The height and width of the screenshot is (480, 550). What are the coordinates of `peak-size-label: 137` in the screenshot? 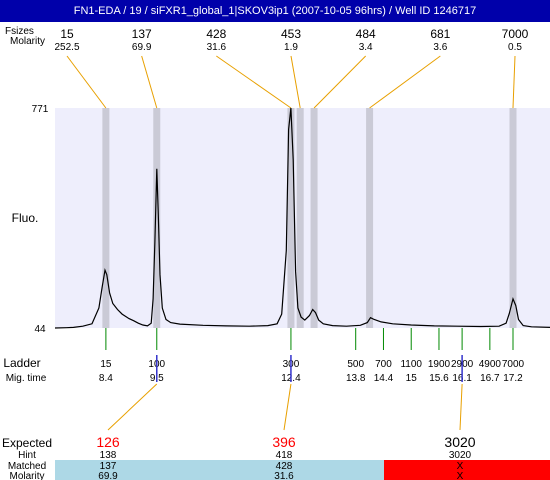 It's located at (142, 34).